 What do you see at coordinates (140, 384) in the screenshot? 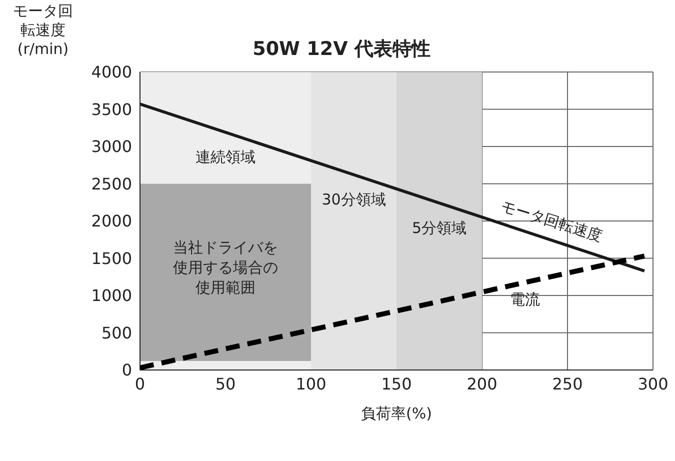
I see `x-tick-label: 0` at bounding box center [140, 384].